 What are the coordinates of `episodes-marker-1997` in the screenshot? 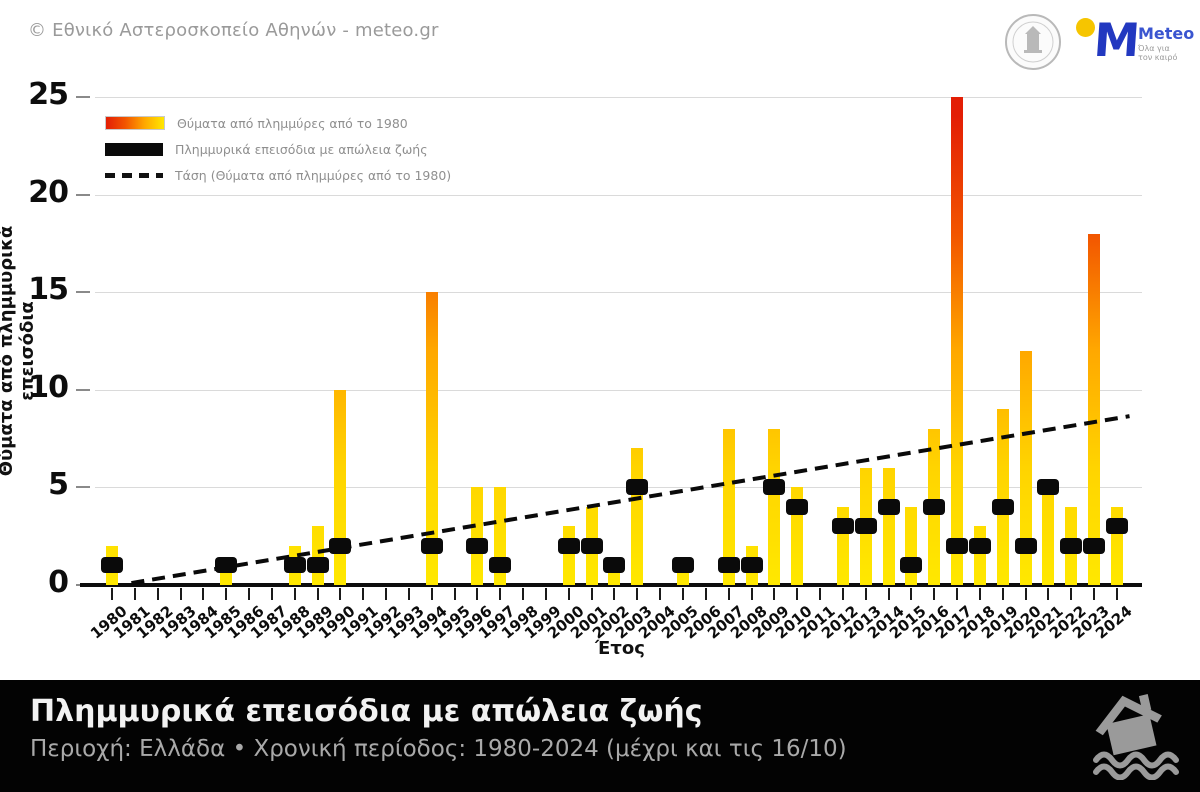 It's located at (500, 565).